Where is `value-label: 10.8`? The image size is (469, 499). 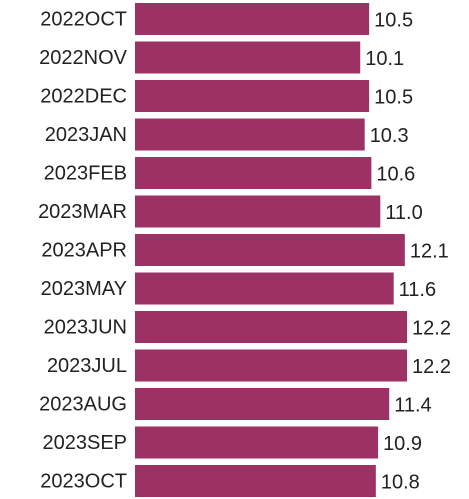 value-label: 10.8 is located at coordinates (400, 482).